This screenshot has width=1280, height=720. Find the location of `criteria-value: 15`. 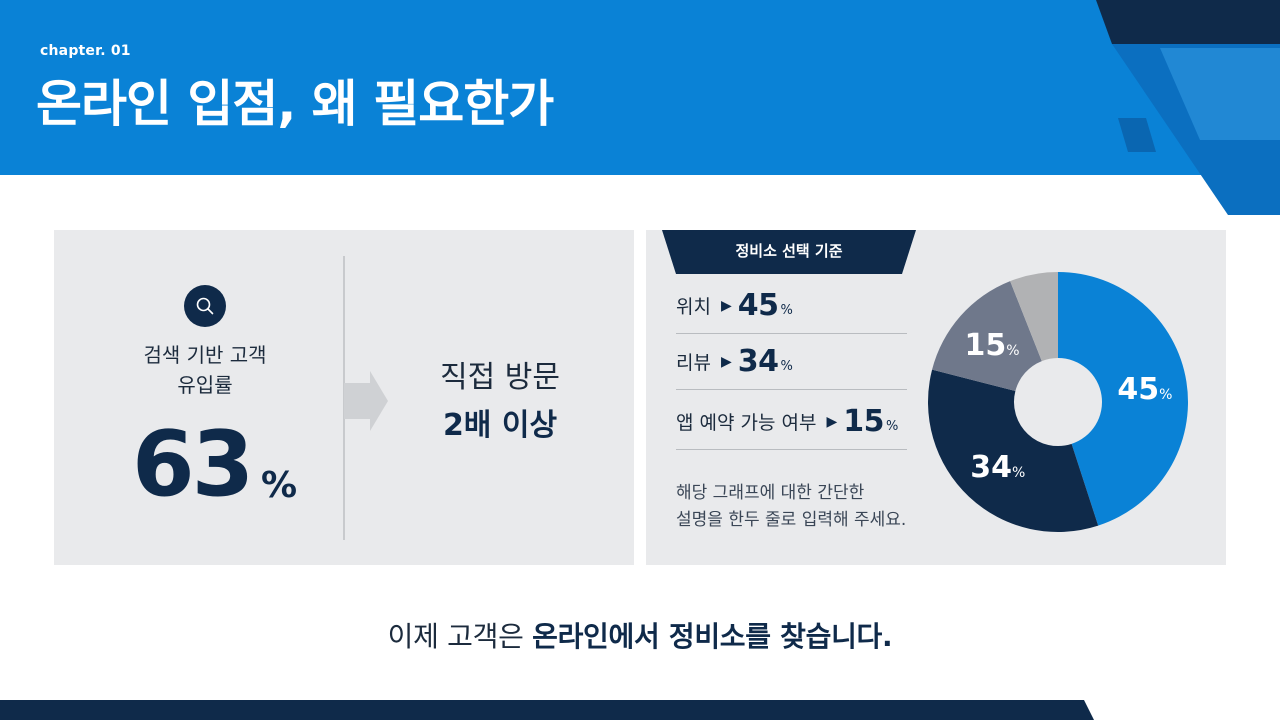

criteria-value: 15 is located at coordinates (864, 421).